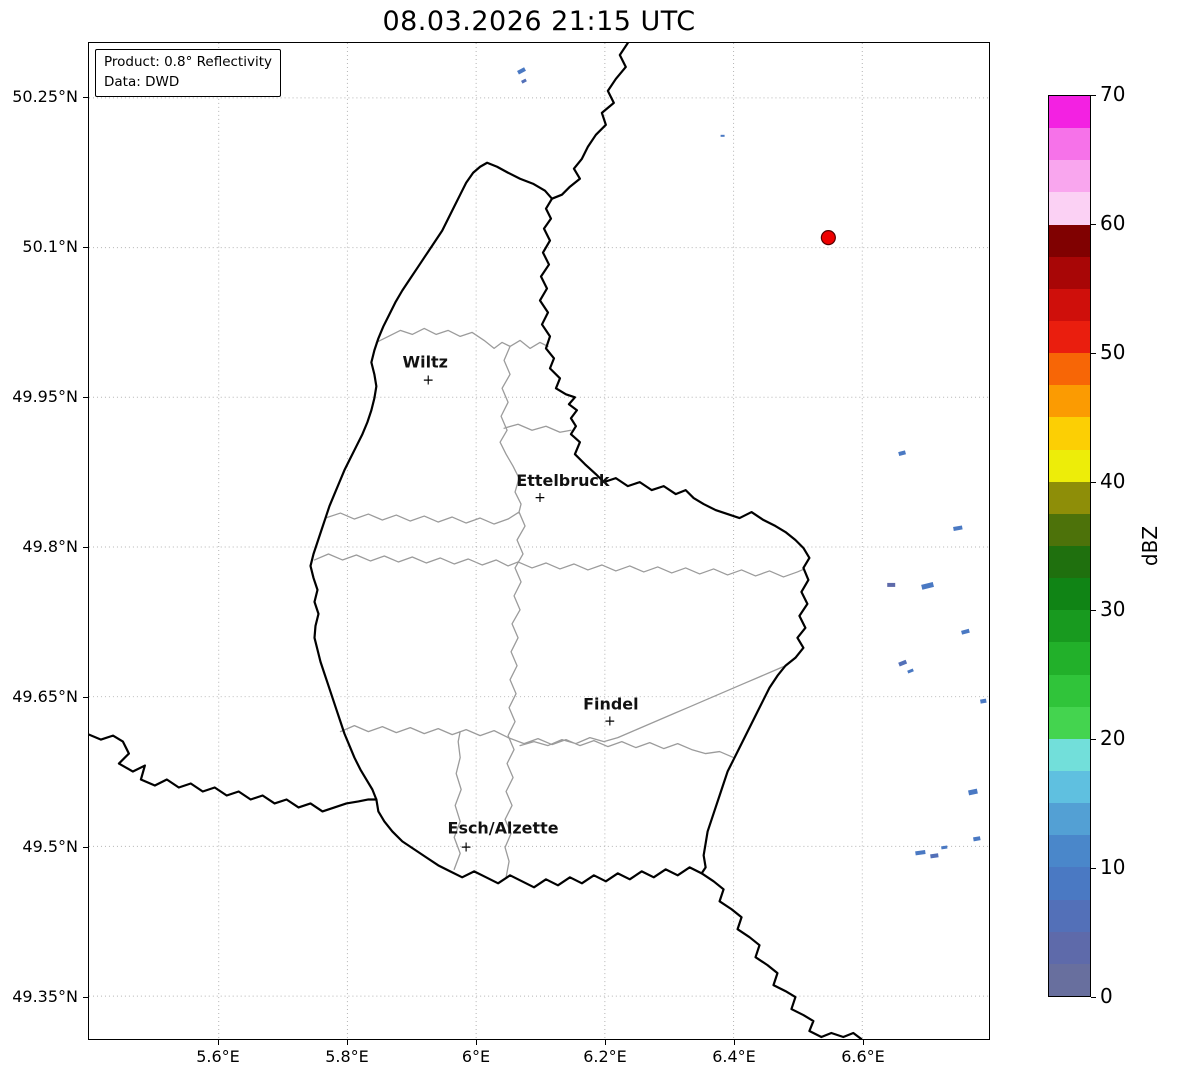  Describe the element at coordinates (610, 704) in the screenshot. I see `city-label: Findel` at that location.